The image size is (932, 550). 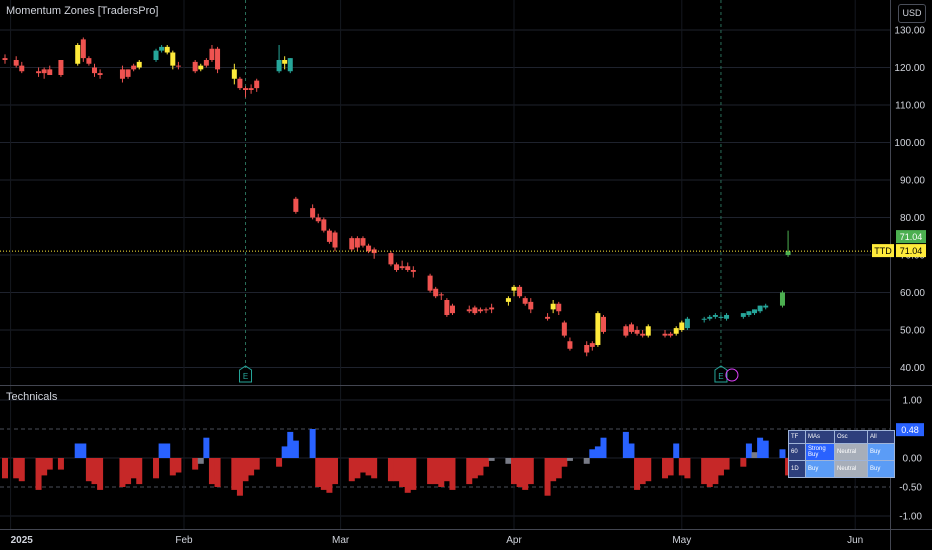 What do you see at coordinates (912, 331) in the screenshot?
I see `price-tick-label: 50.00` at bounding box center [912, 331].